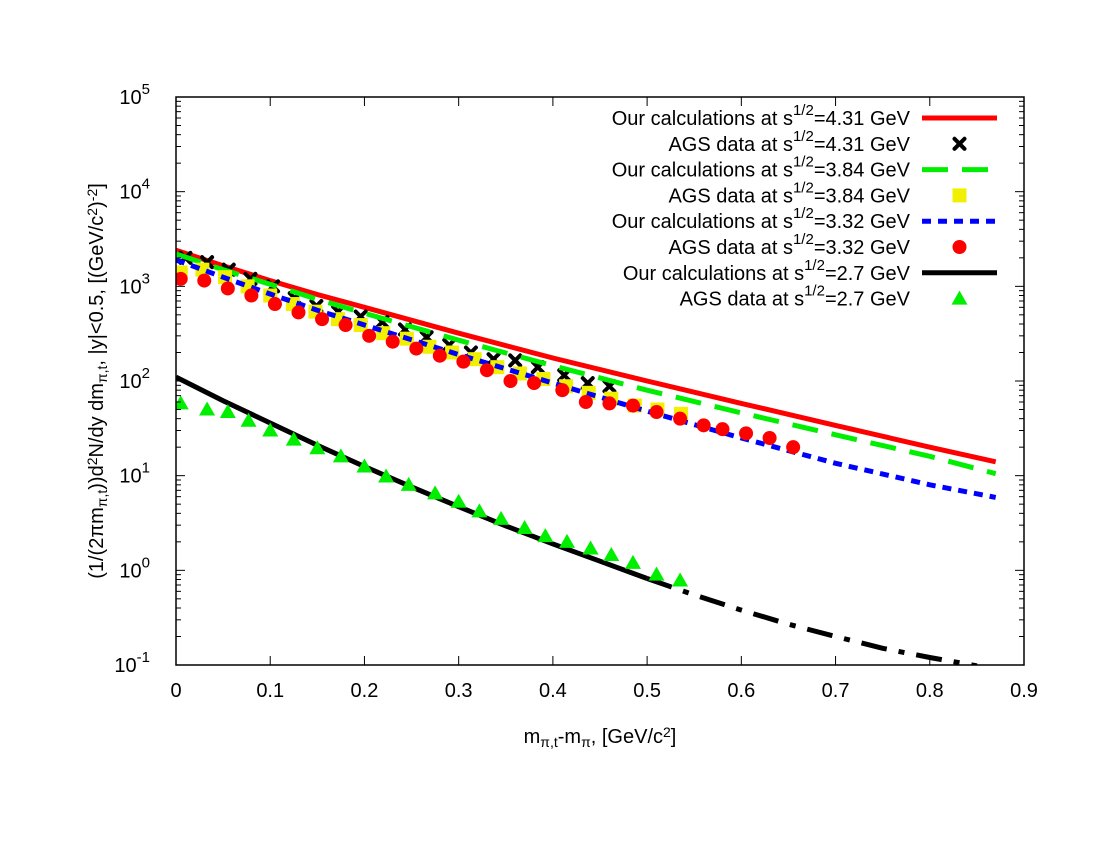 This screenshot has width=1100, height=850. I want to click on legend-label: AGS data at s1/2=3.84 GeV, so click(789, 193).